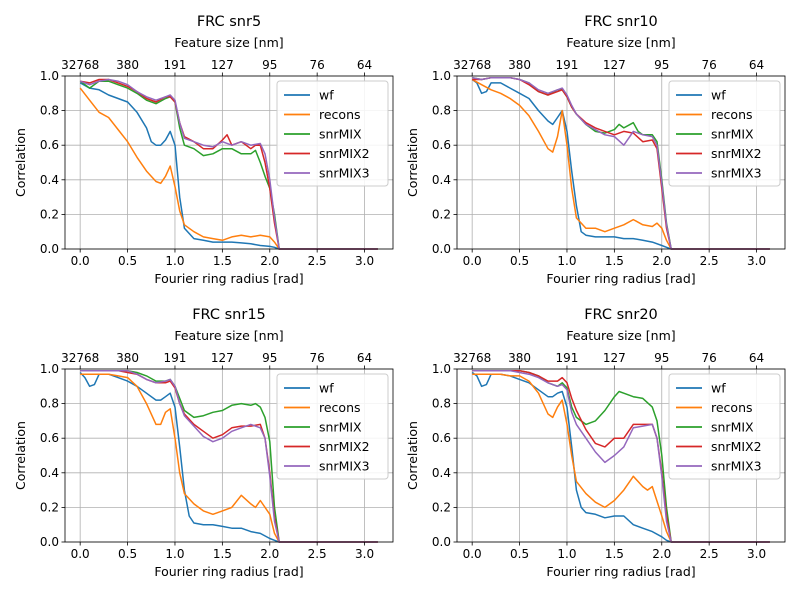 The image size is (800, 600). Describe the element at coordinates (229, 315) in the screenshot. I see `chart-title: FRC snr15` at that location.